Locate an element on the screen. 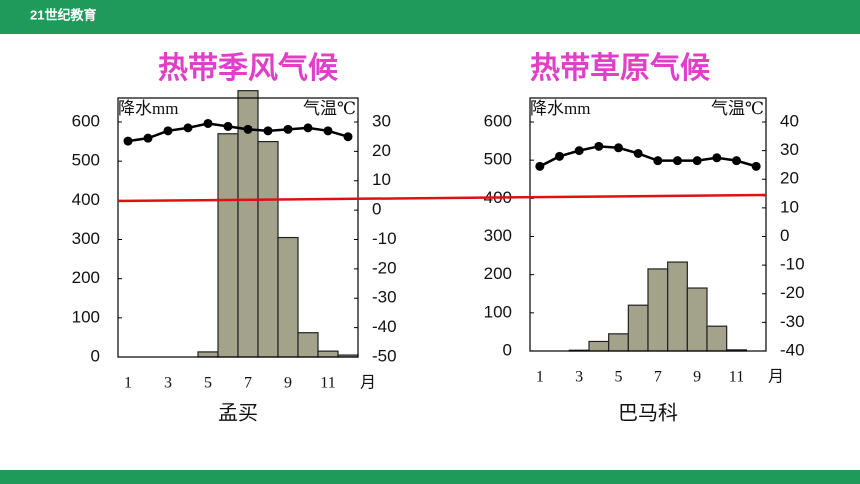 The image size is (860, 484). temperature-line is located at coordinates (648, 156).